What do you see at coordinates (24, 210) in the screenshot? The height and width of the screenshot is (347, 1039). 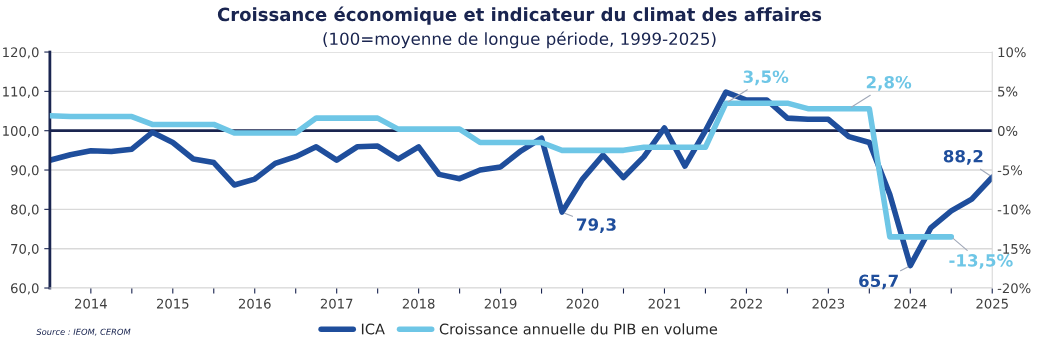 I see `y-tick-label: 80,0` at bounding box center [24, 210].